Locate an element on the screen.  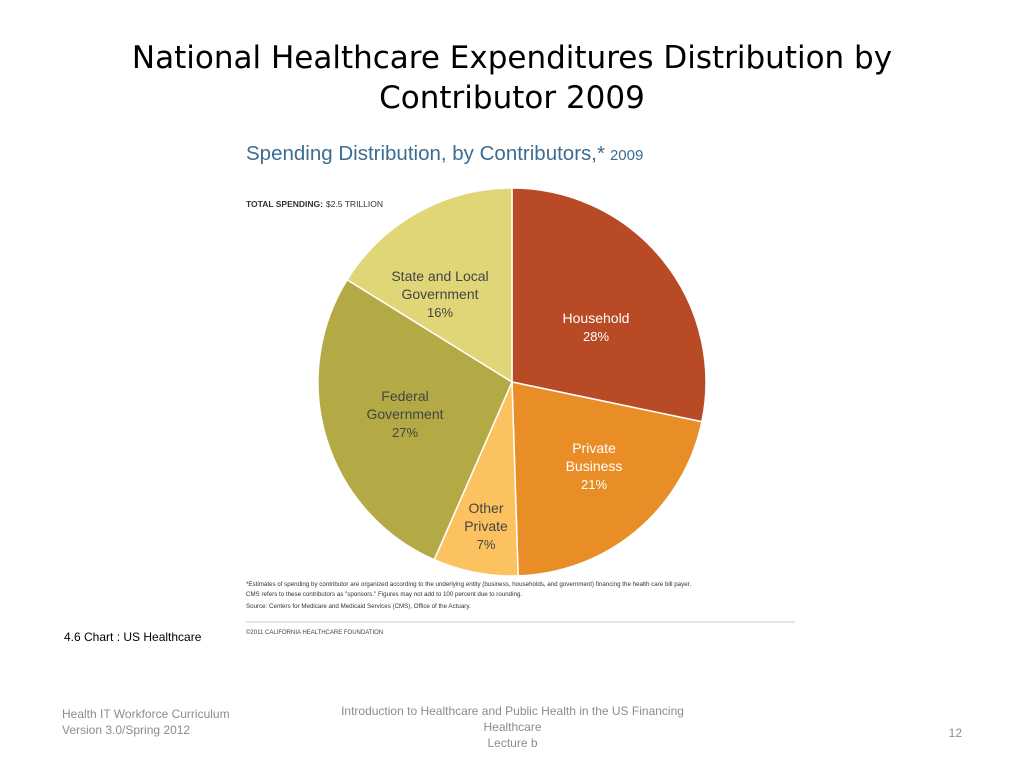
total-spending: TOTAL SPENDING: $2.5 TRILLION is located at coordinates (314, 204).